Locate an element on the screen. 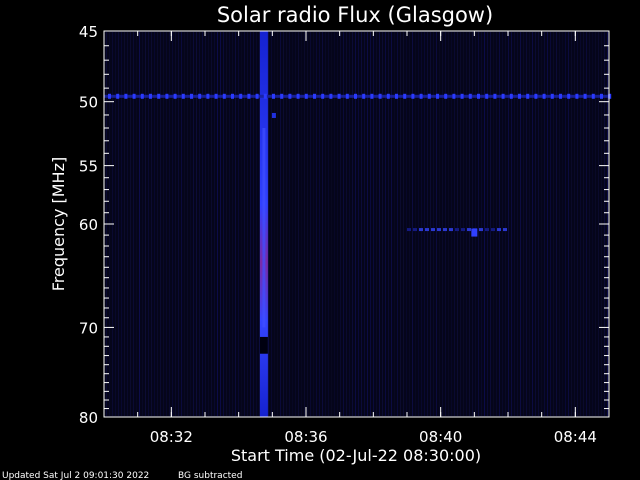 Image resolution: width=640 pixels, height=480 pixels. y-tick-label: 45 is located at coordinates (88, 32).